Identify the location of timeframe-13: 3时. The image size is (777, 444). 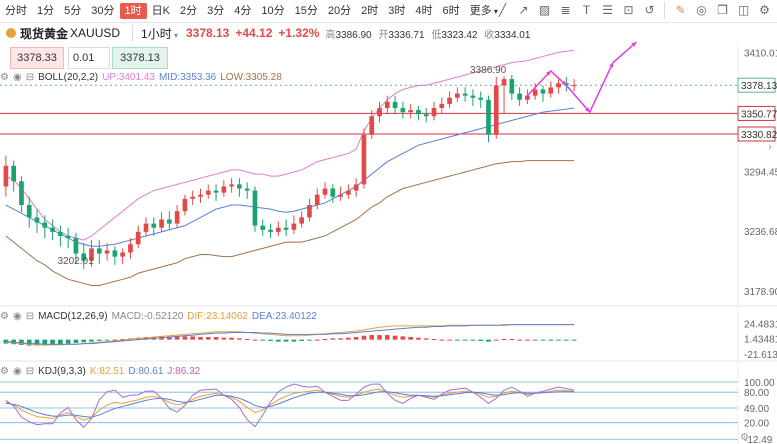
(397, 11).